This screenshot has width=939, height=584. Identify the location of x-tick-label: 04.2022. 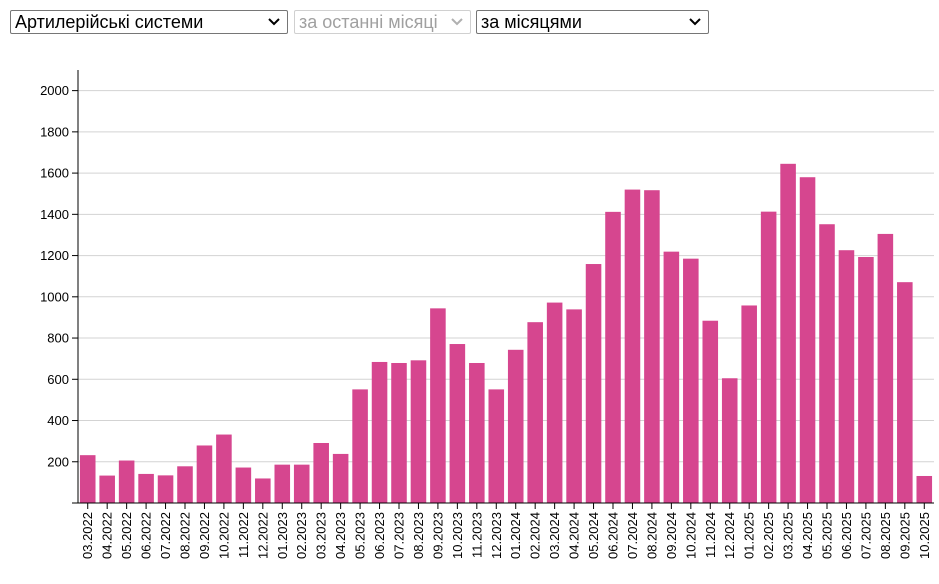
(107, 535).